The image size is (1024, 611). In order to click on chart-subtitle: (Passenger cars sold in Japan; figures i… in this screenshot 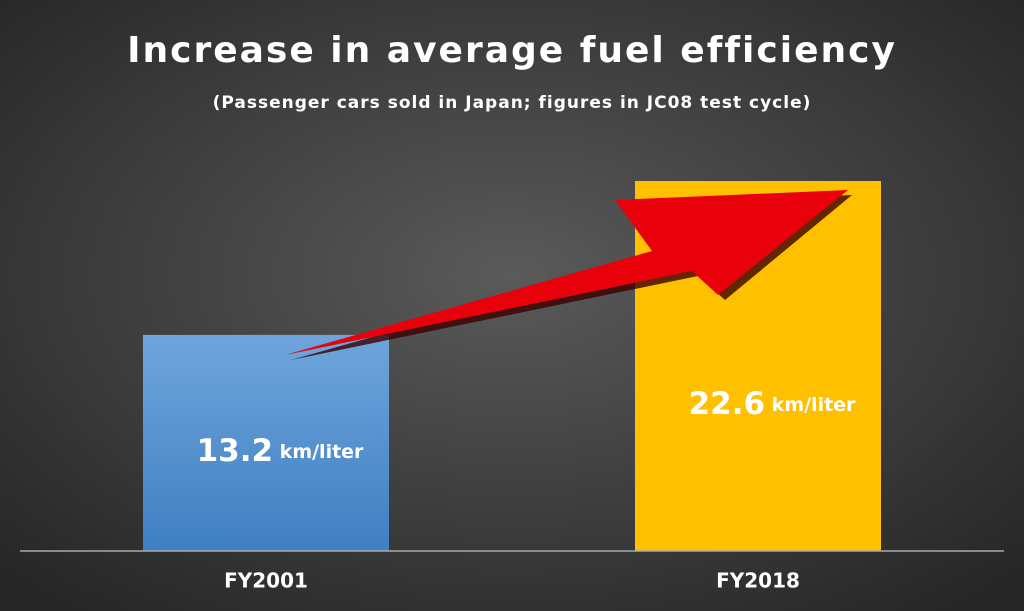, I will do `click(512, 103)`.